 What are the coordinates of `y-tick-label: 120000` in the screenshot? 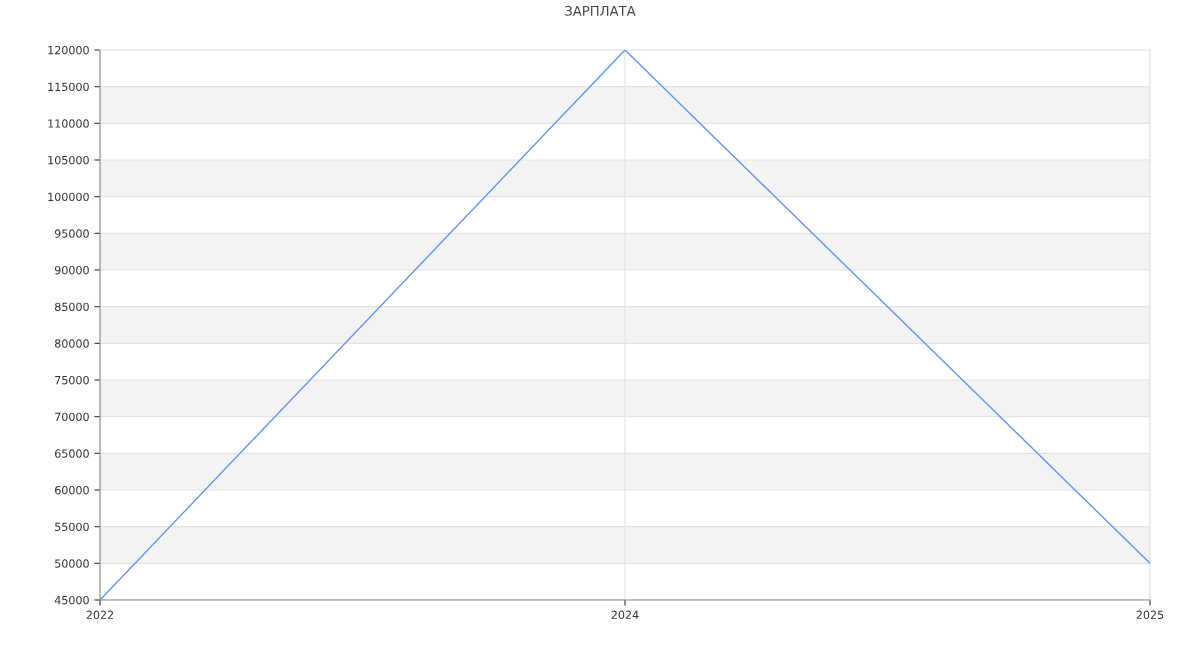 It's located at (68, 50).